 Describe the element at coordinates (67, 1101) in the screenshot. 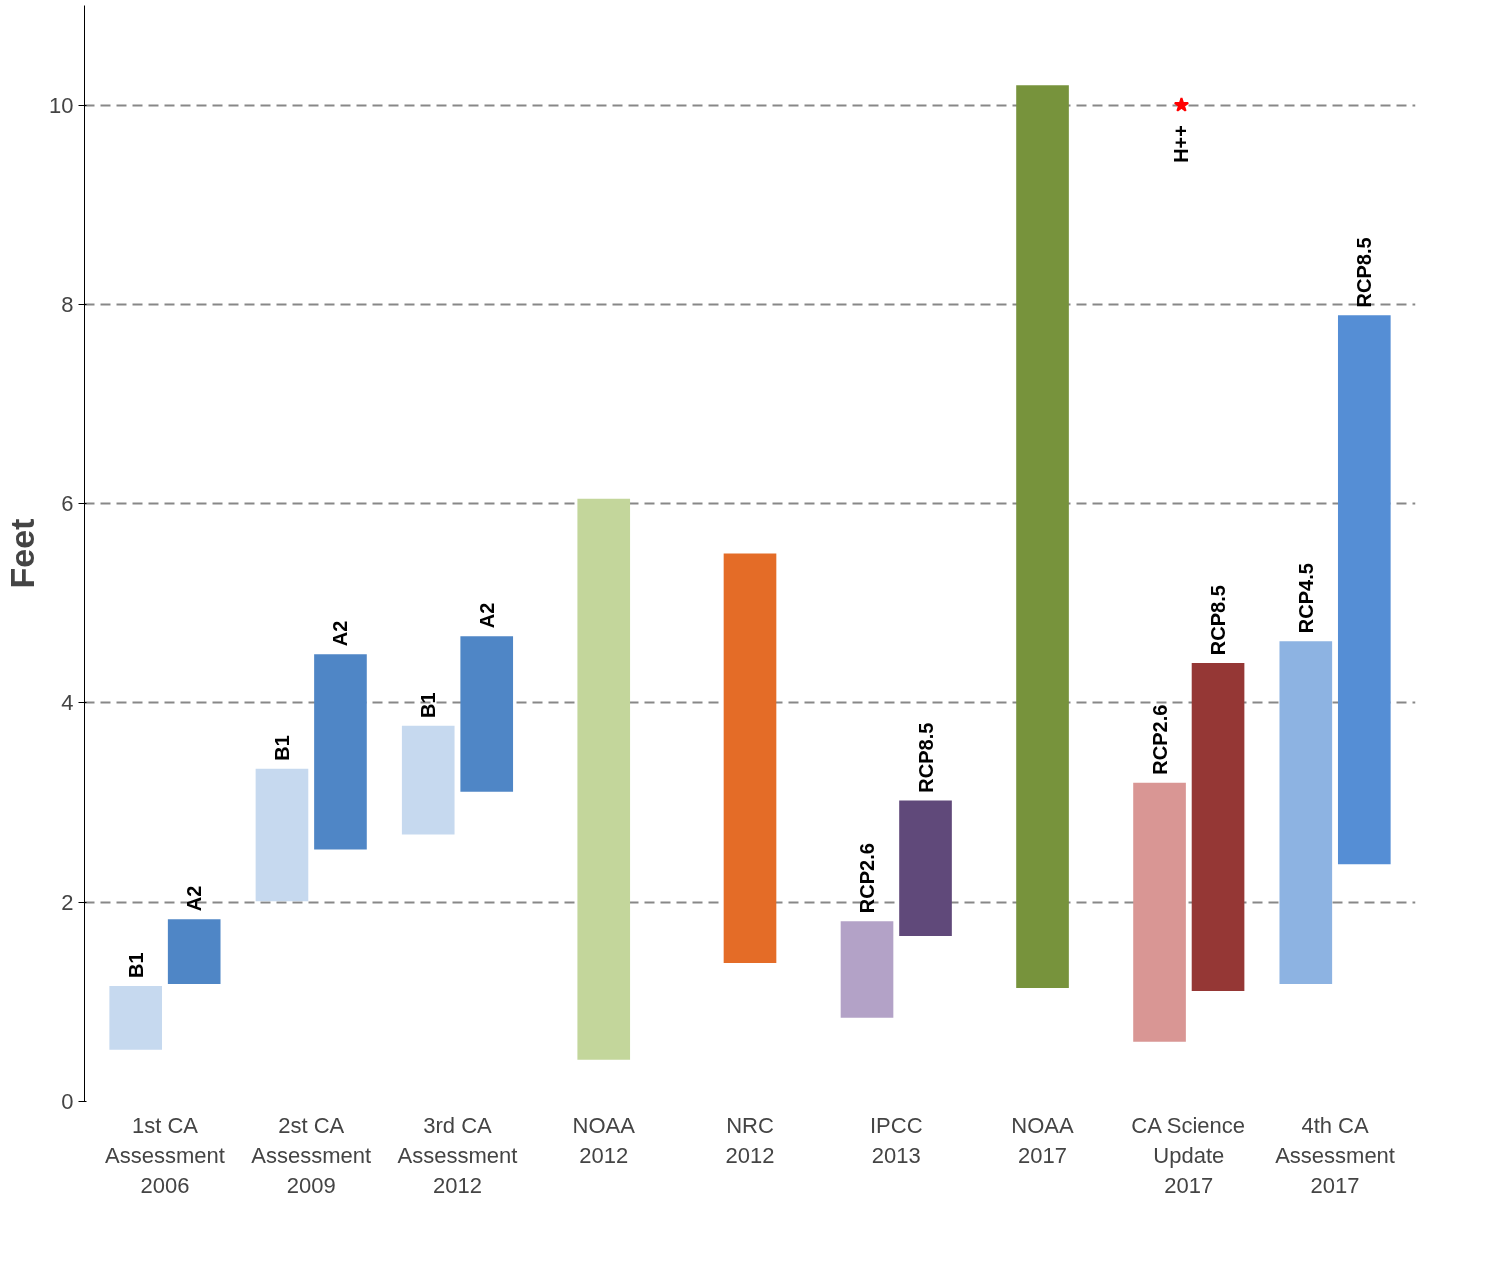

I see `y-tick-label: 0` at that location.